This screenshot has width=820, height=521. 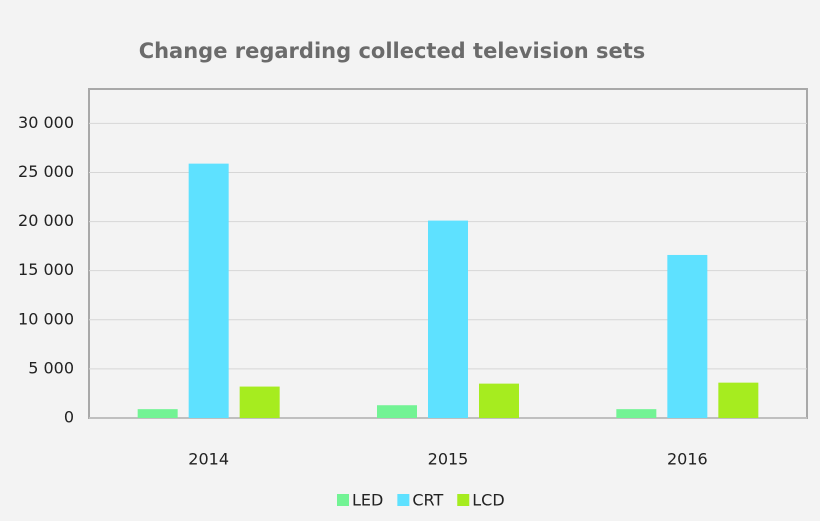 I want to click on y-tick-label: 20 000, so click(x=46, y=220).